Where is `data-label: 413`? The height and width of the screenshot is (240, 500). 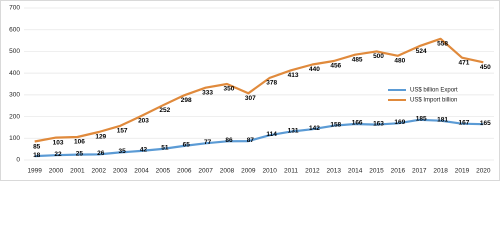
data-label: 413 is located at coordinates (293, 75).